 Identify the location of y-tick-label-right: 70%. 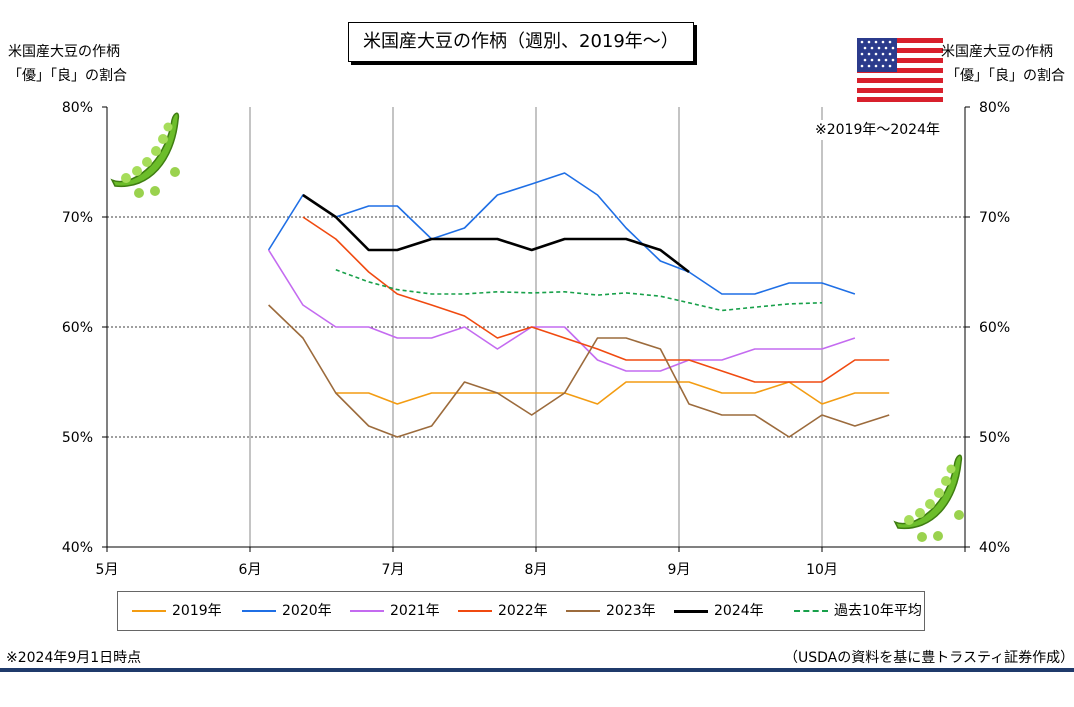
(994, 218).